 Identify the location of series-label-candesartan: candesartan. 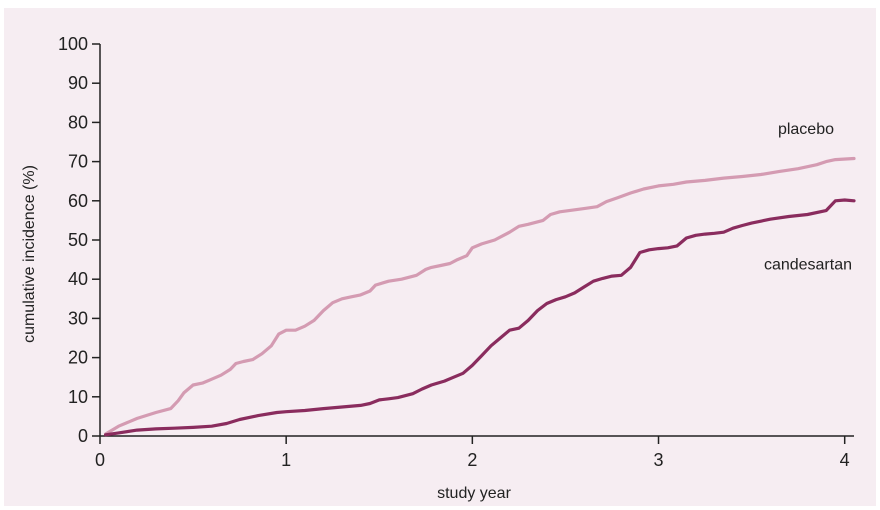
(808, 264).